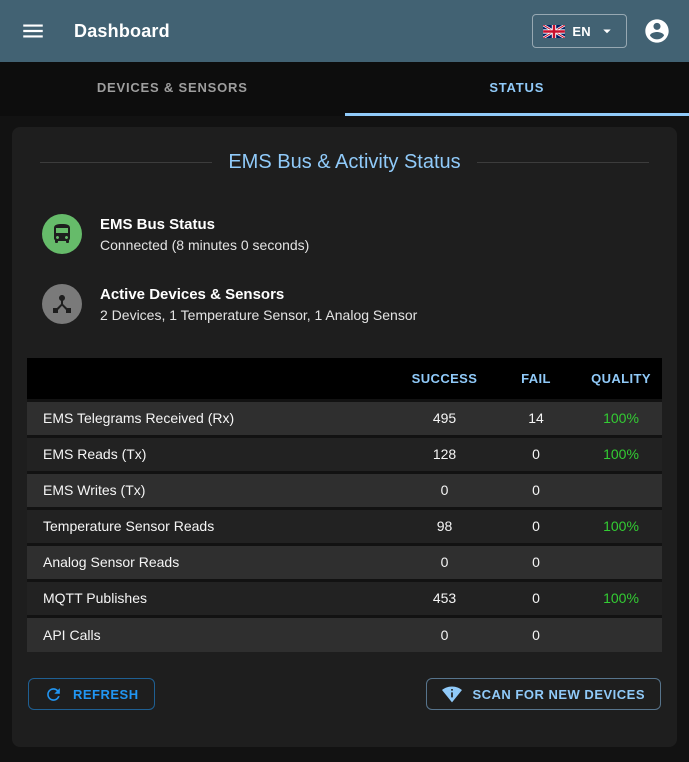  What do you see at coordinates (172, 87) in the screenshot?
I see `tab-devices-sensors: DEVICES & SENSORS` at bounding box center [172, 87].